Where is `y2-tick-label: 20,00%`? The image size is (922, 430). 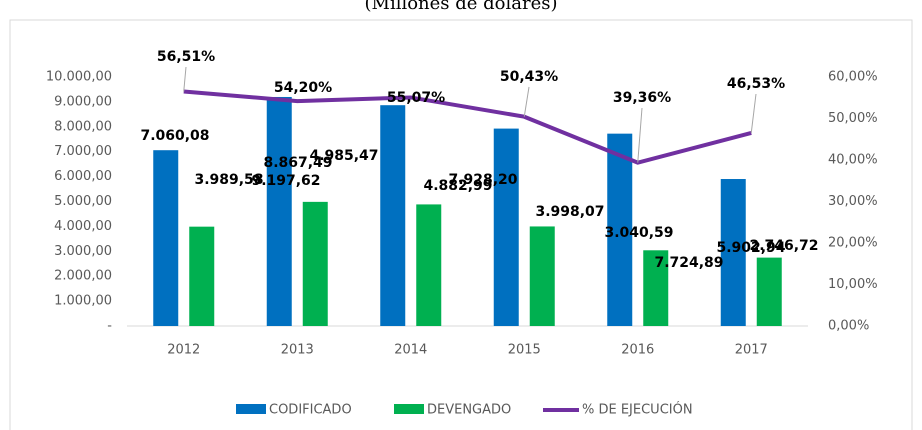
y2-tick-label: 20,00% is located at coordinates (853, 243).